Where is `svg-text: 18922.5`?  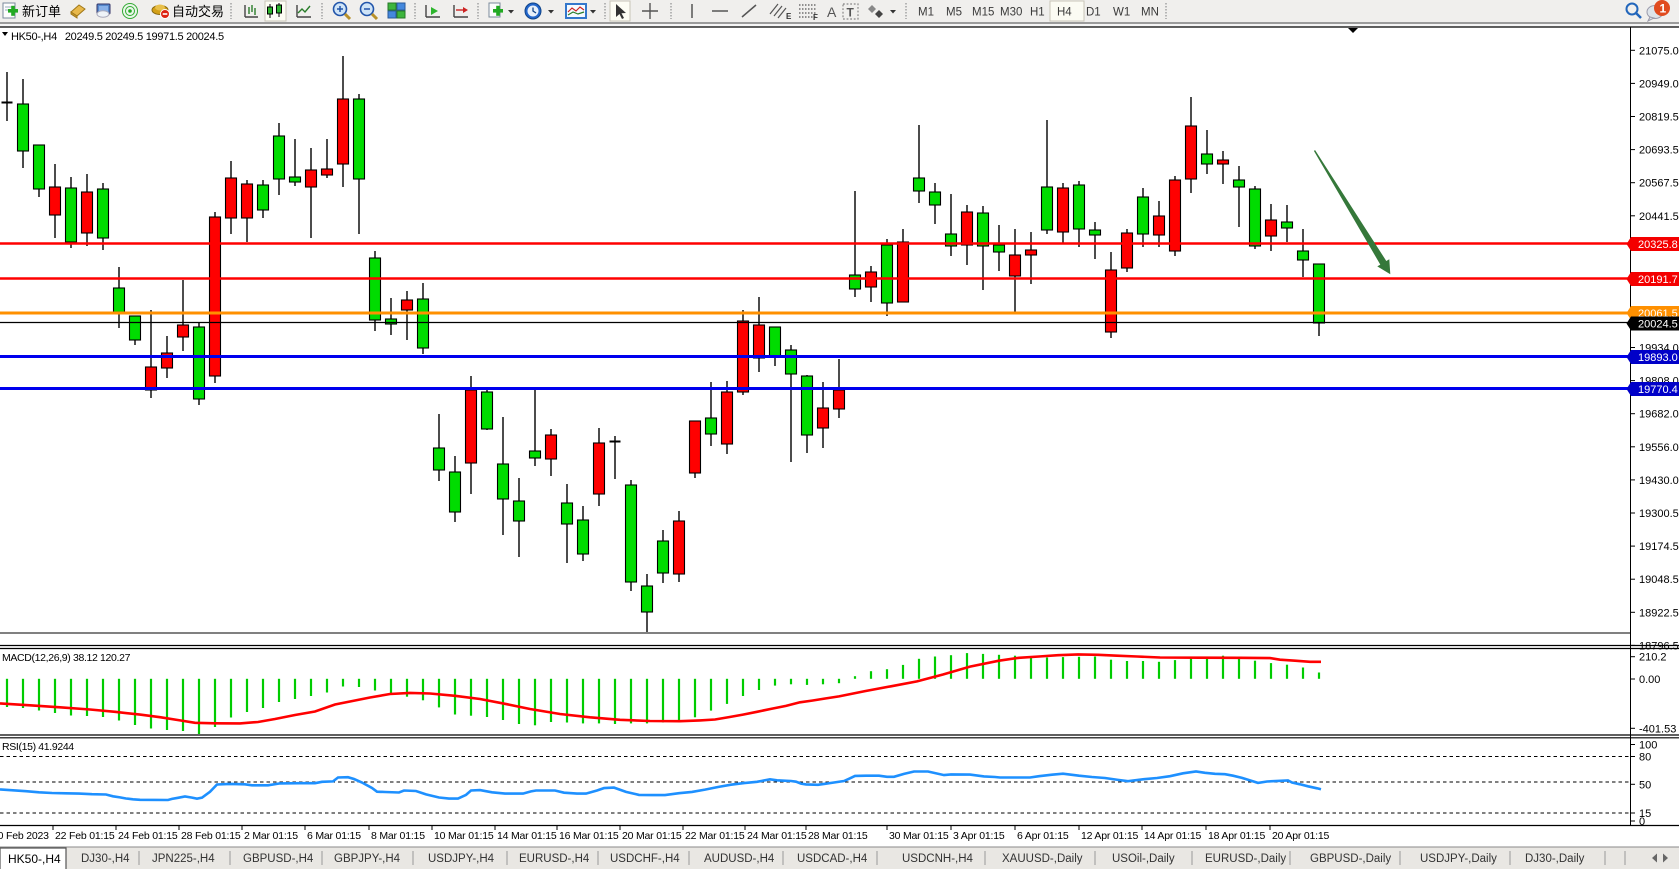 svg-text: 18922.5 is located at coordinates (1659, 613).